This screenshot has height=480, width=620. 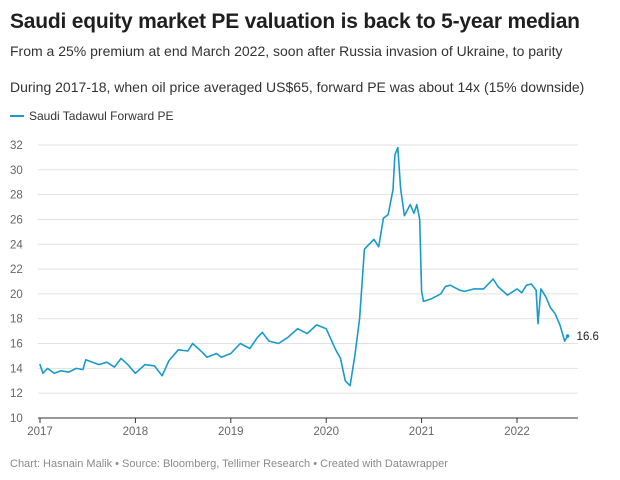 What do you see at coordinates (16, 295) in the screenshot?
I see `y-tick-label: 20` at bounding box center [16, 295].